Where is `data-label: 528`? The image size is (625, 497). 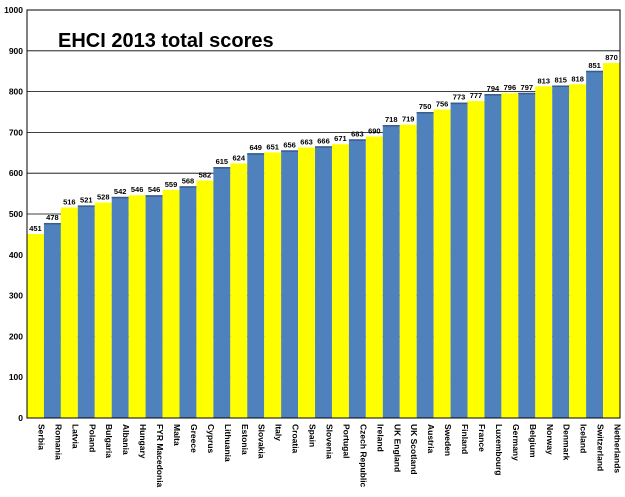
data-label: 528 is located at coordinates (103, 197).